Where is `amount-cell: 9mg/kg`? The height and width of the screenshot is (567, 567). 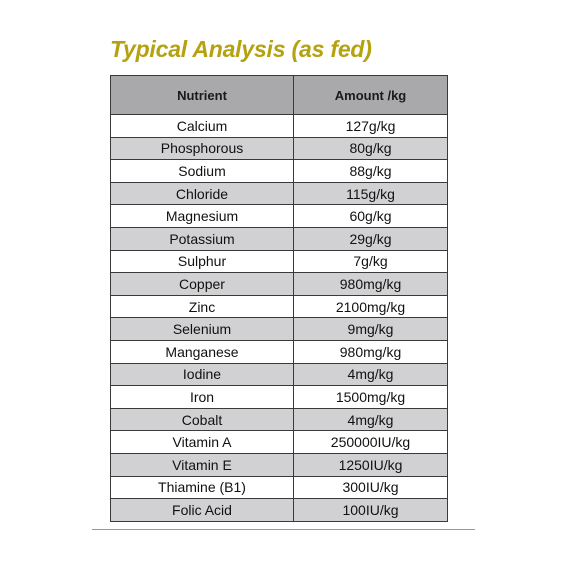
amount-cell: 9mg/kg is located at coordinates (370, 329).